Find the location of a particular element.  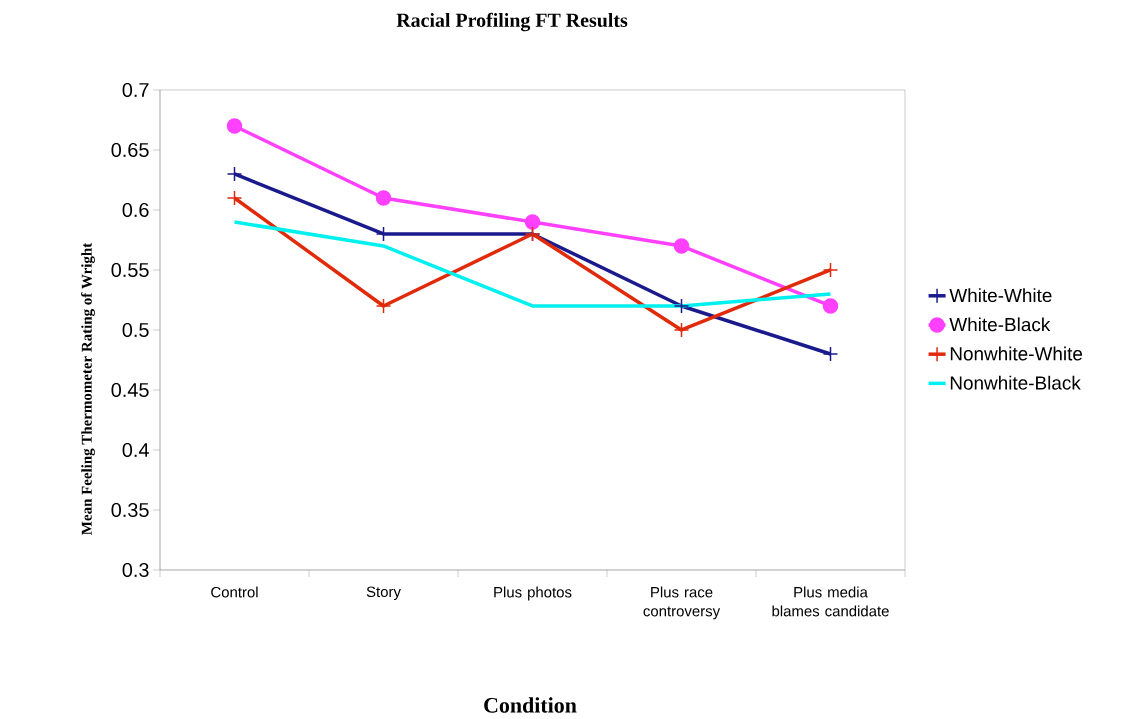

legend-label: Nonwhite-White is located at coordinates (1016, 353).